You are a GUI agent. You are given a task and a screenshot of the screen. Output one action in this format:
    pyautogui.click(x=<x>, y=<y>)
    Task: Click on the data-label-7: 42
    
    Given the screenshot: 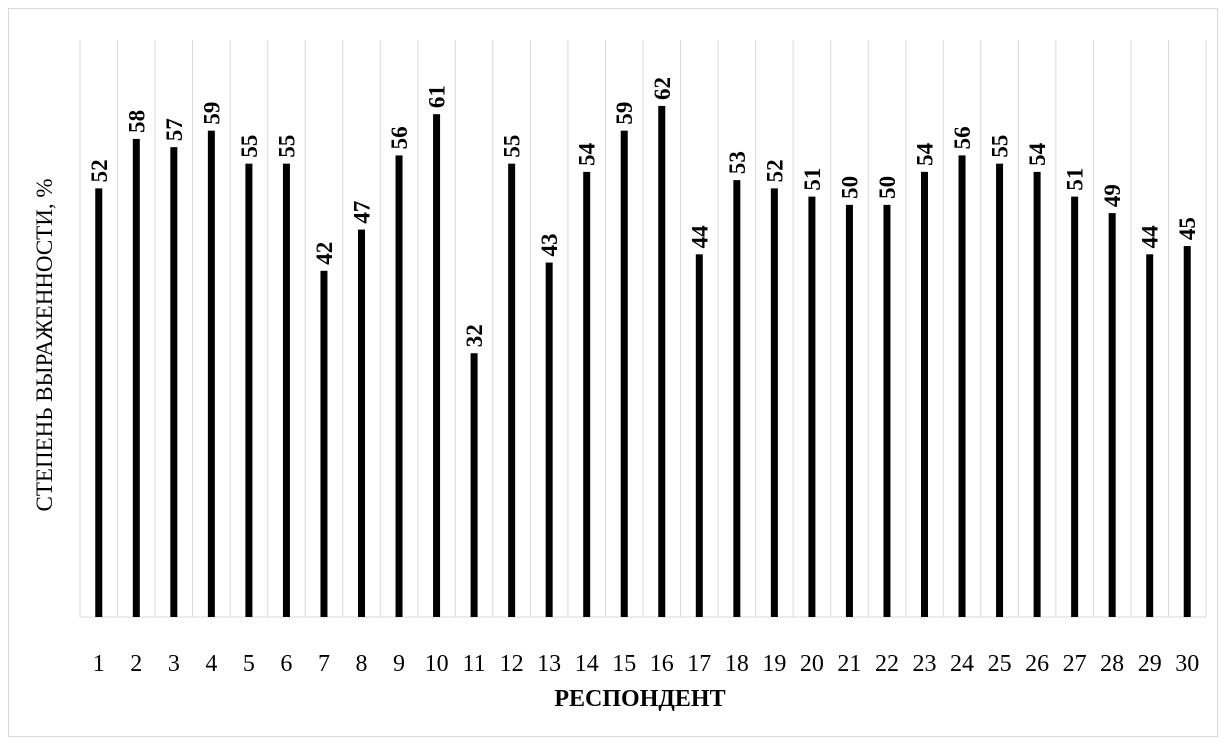 What is the action you would take?
    pyautogui.click(x=324, y=253)
    